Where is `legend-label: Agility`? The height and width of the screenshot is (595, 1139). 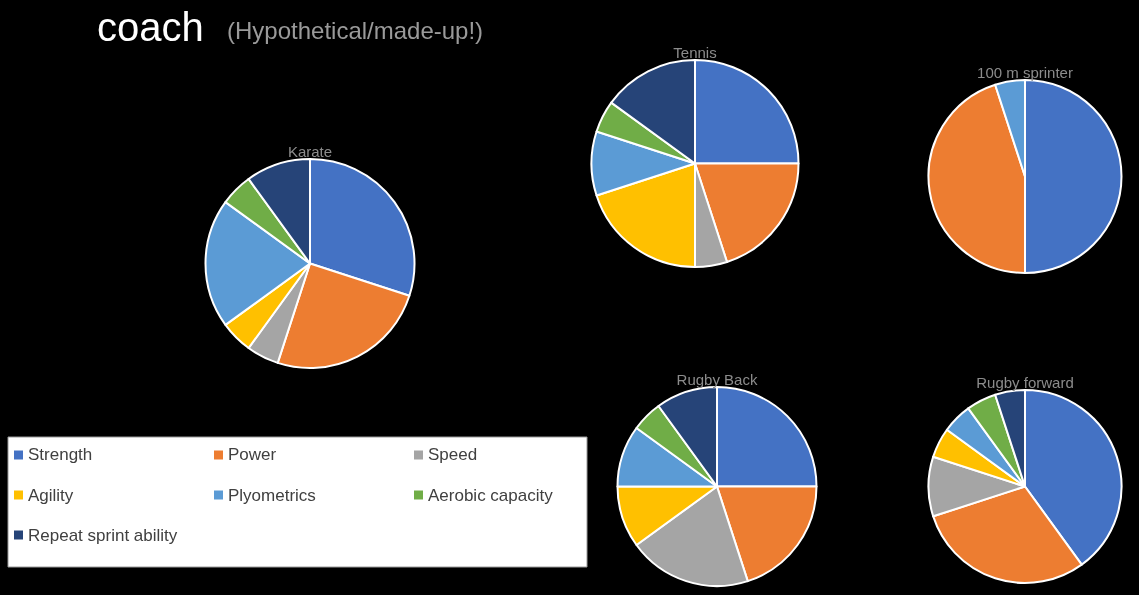 legend-label: Agility is located at coordinates (51, 495).